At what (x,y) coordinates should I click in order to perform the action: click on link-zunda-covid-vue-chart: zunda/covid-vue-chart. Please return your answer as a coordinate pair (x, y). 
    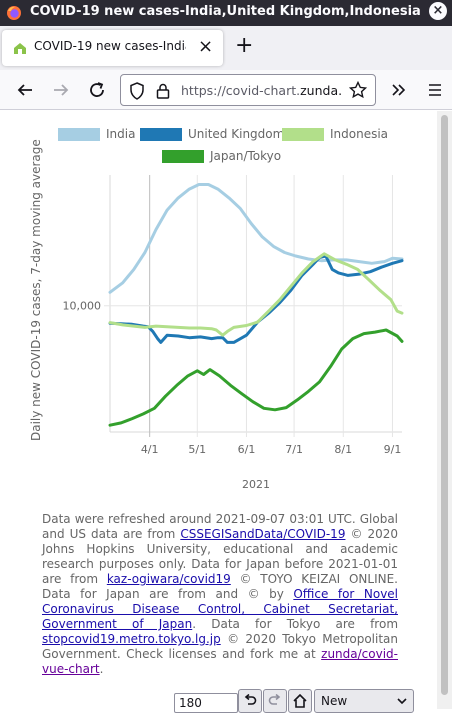
    Looking at the image, I should click on (220, 661).